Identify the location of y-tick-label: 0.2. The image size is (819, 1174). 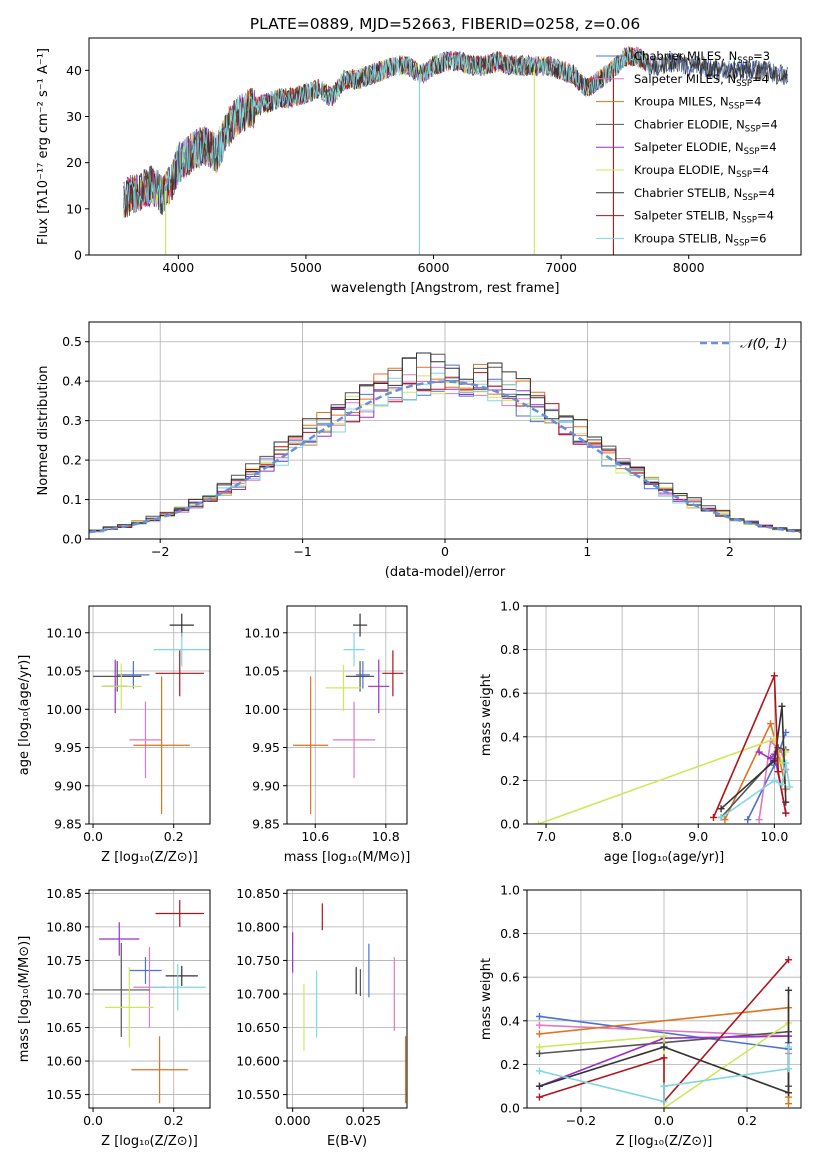
(72, 460).